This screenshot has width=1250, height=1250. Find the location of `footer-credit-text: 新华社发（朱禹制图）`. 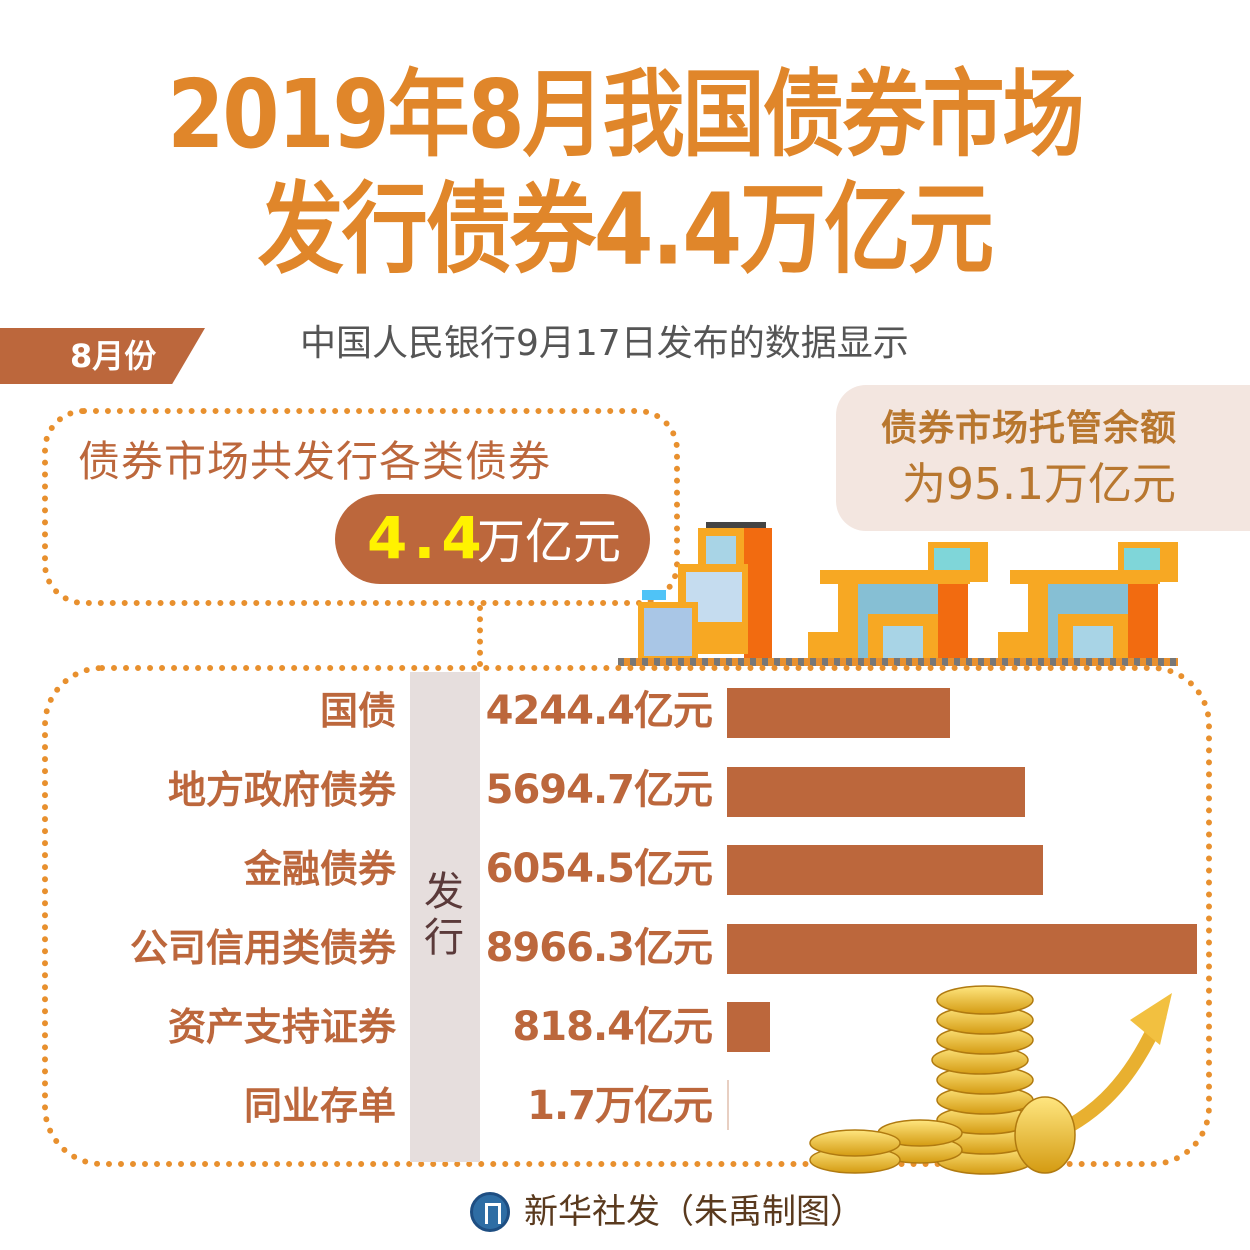

footer-credit-text: 新华社发（朱禹制图） is located at coordinates (694, 1212).